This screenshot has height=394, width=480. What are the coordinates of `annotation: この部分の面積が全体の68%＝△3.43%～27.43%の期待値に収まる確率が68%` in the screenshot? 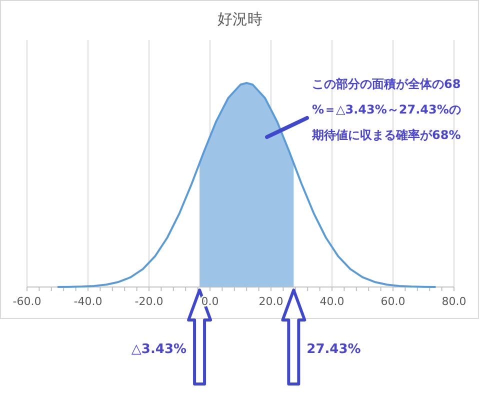 It's located at (386, 109).